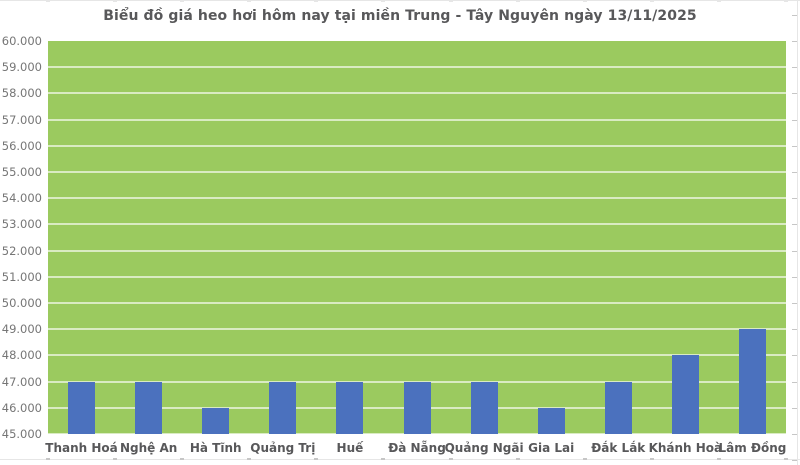 This screenshot has height=465, width=800. What do you see at coordinates (21, 381) in the screenshot?
I see `y-axis-tick-label: 47.000` at bounding box center [21, 381].